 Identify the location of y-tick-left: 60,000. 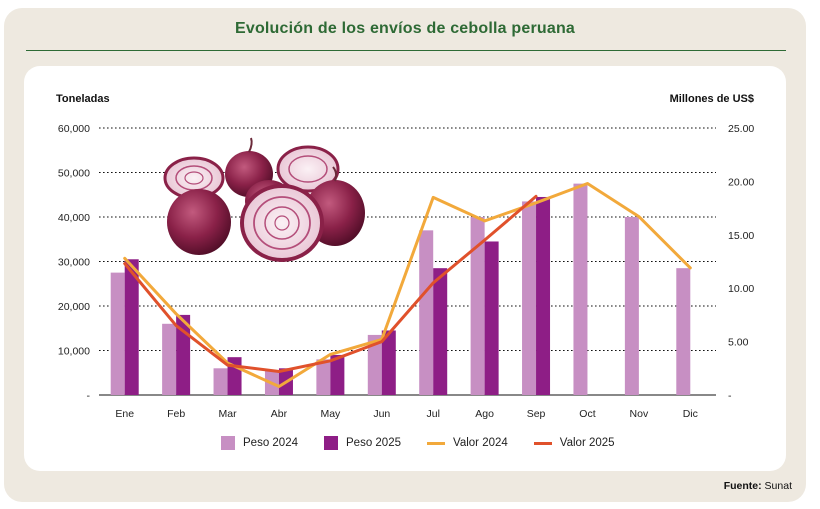
(74, 129).